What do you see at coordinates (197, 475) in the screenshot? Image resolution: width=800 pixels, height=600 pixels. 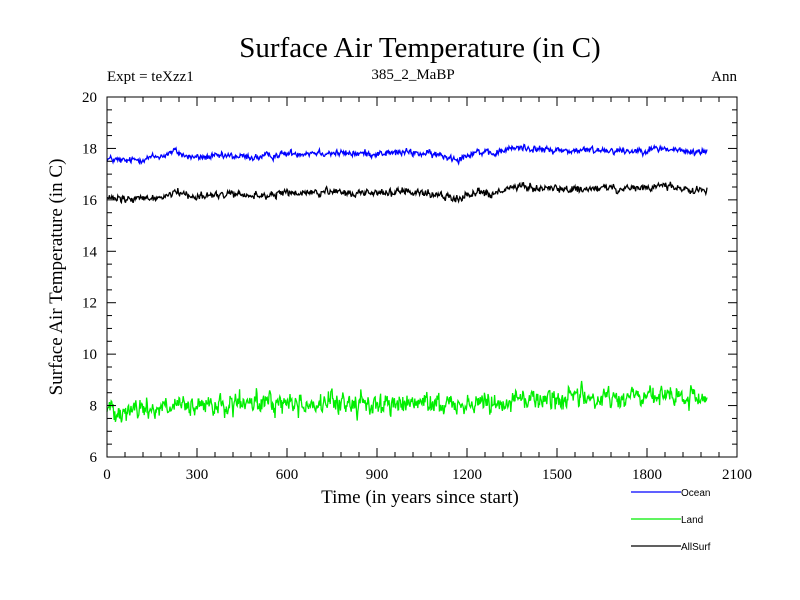 I see `x-tick-label: 300` at bounding box center [197, 475].